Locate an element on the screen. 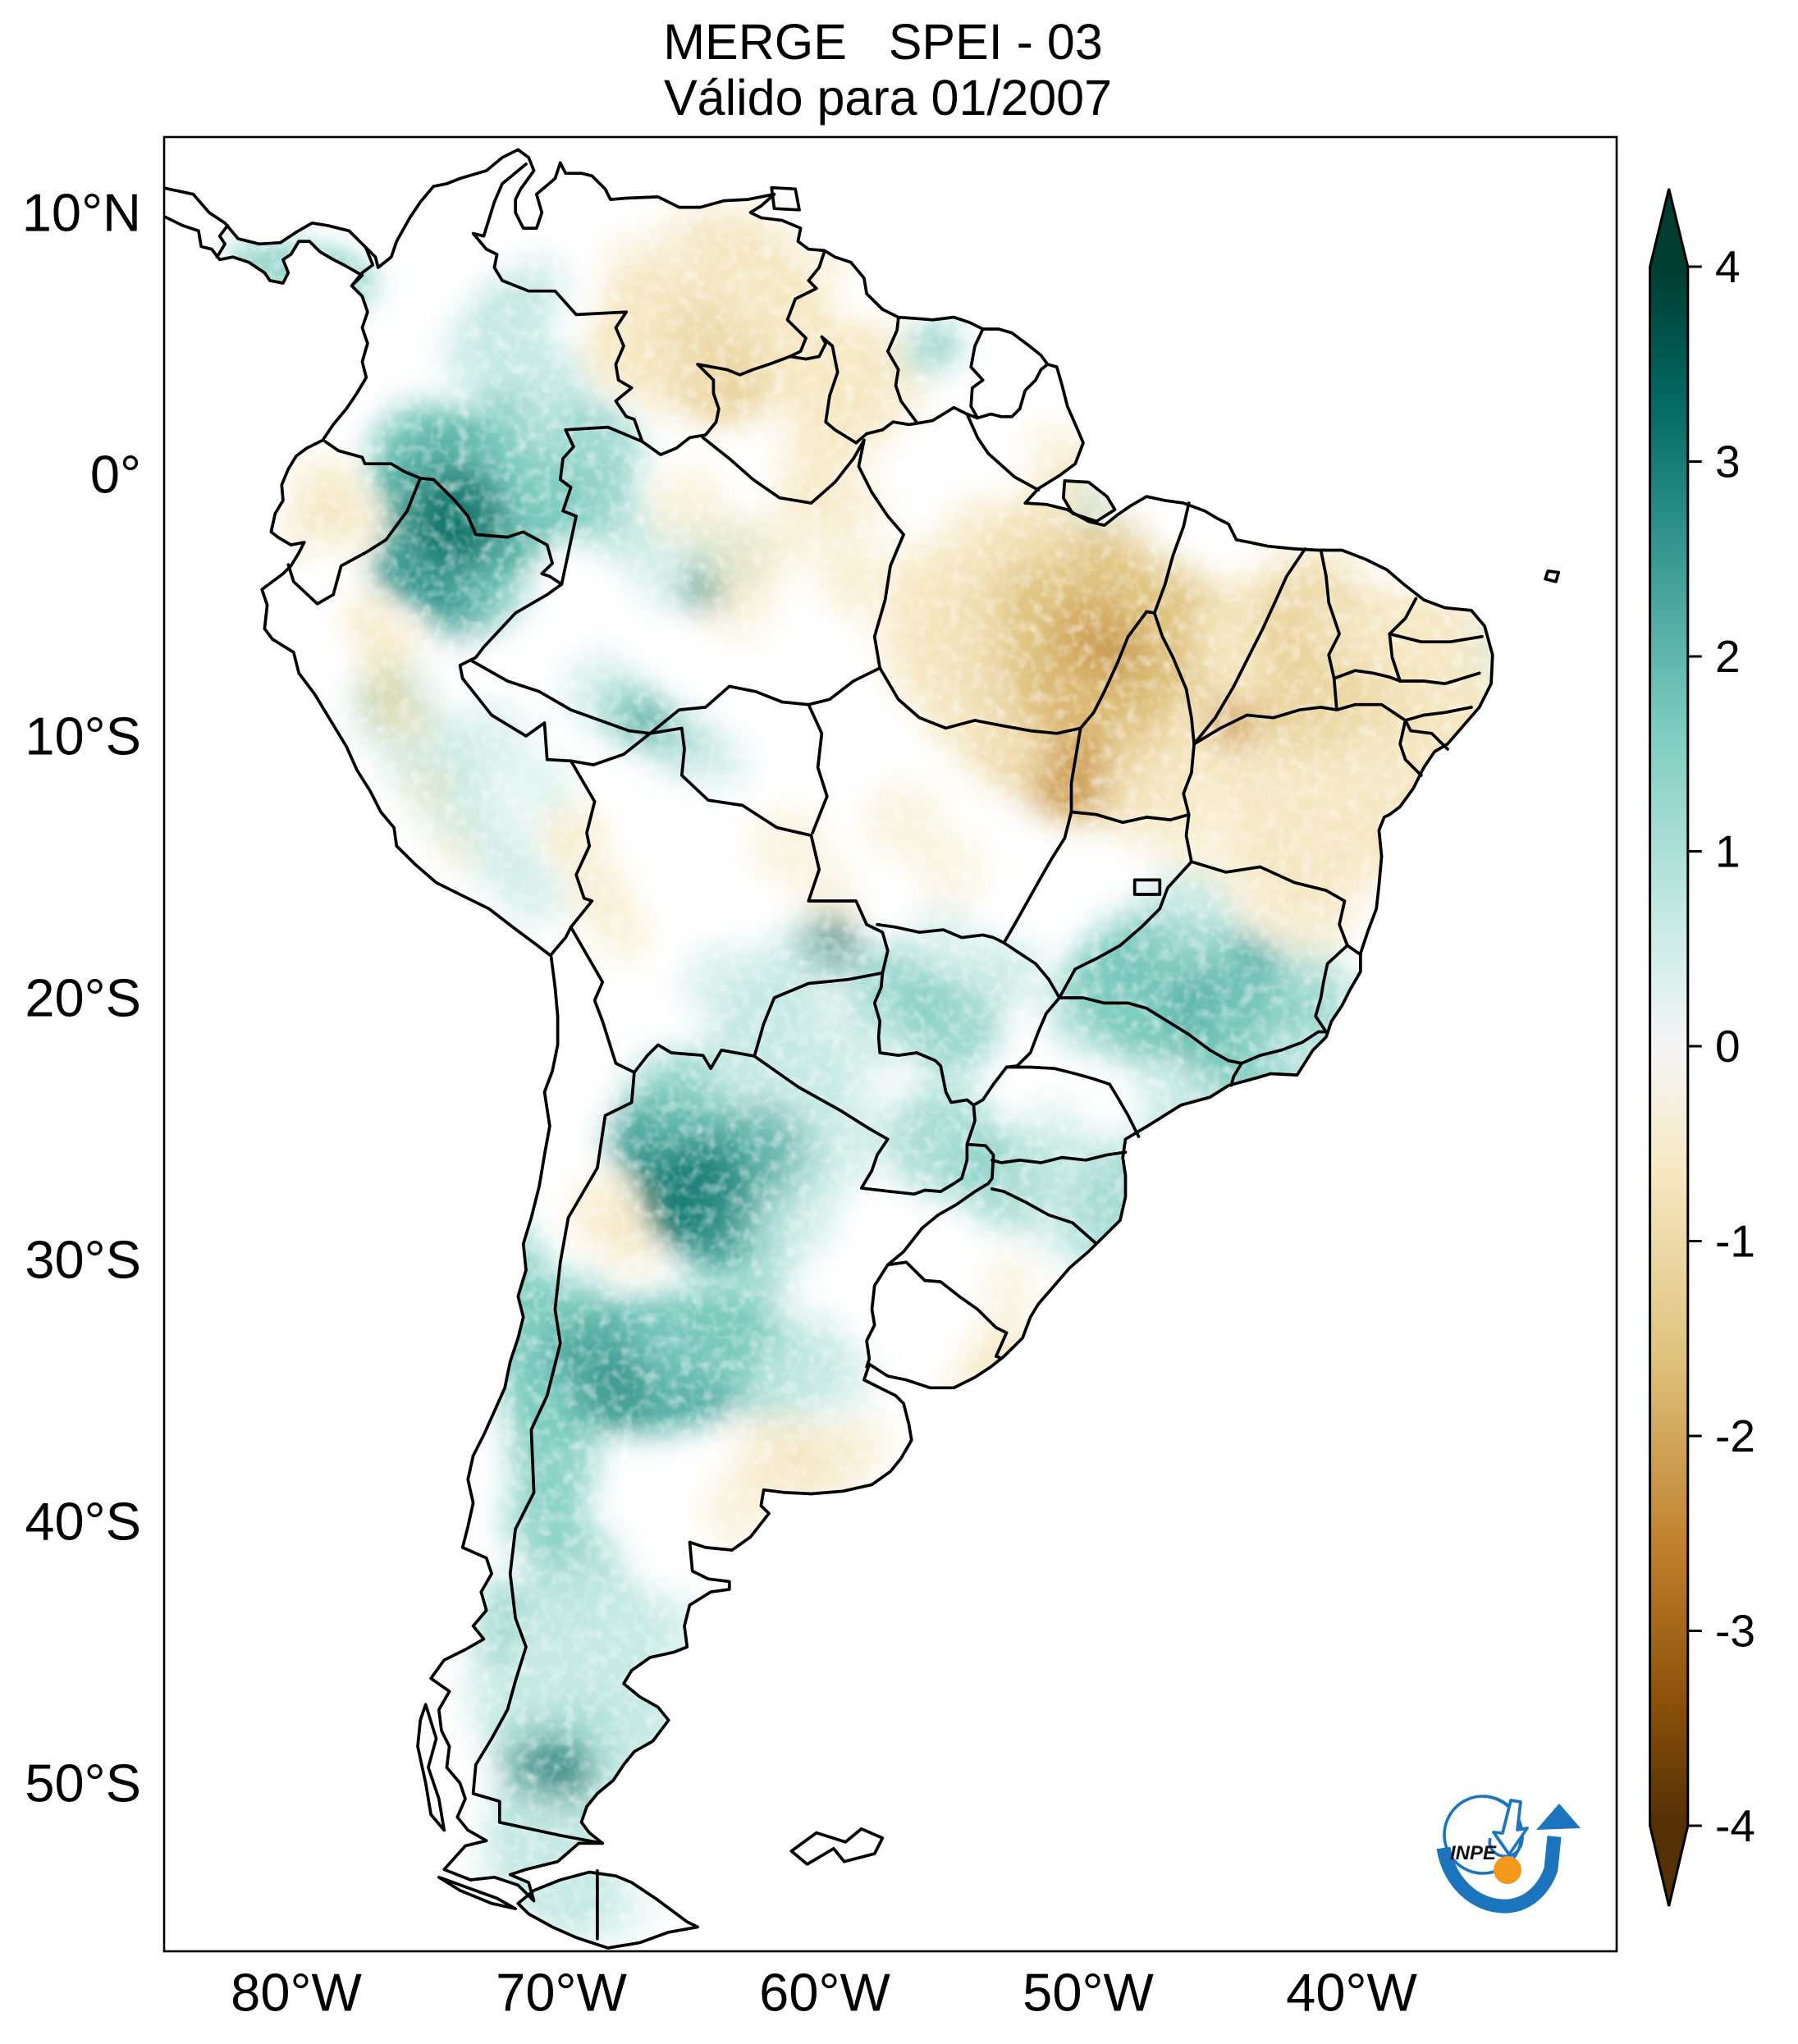 Image resolution: width=1798 pixels, height=2044 pixels. svg-text: -4 is located at coordinates (1735, 1825).